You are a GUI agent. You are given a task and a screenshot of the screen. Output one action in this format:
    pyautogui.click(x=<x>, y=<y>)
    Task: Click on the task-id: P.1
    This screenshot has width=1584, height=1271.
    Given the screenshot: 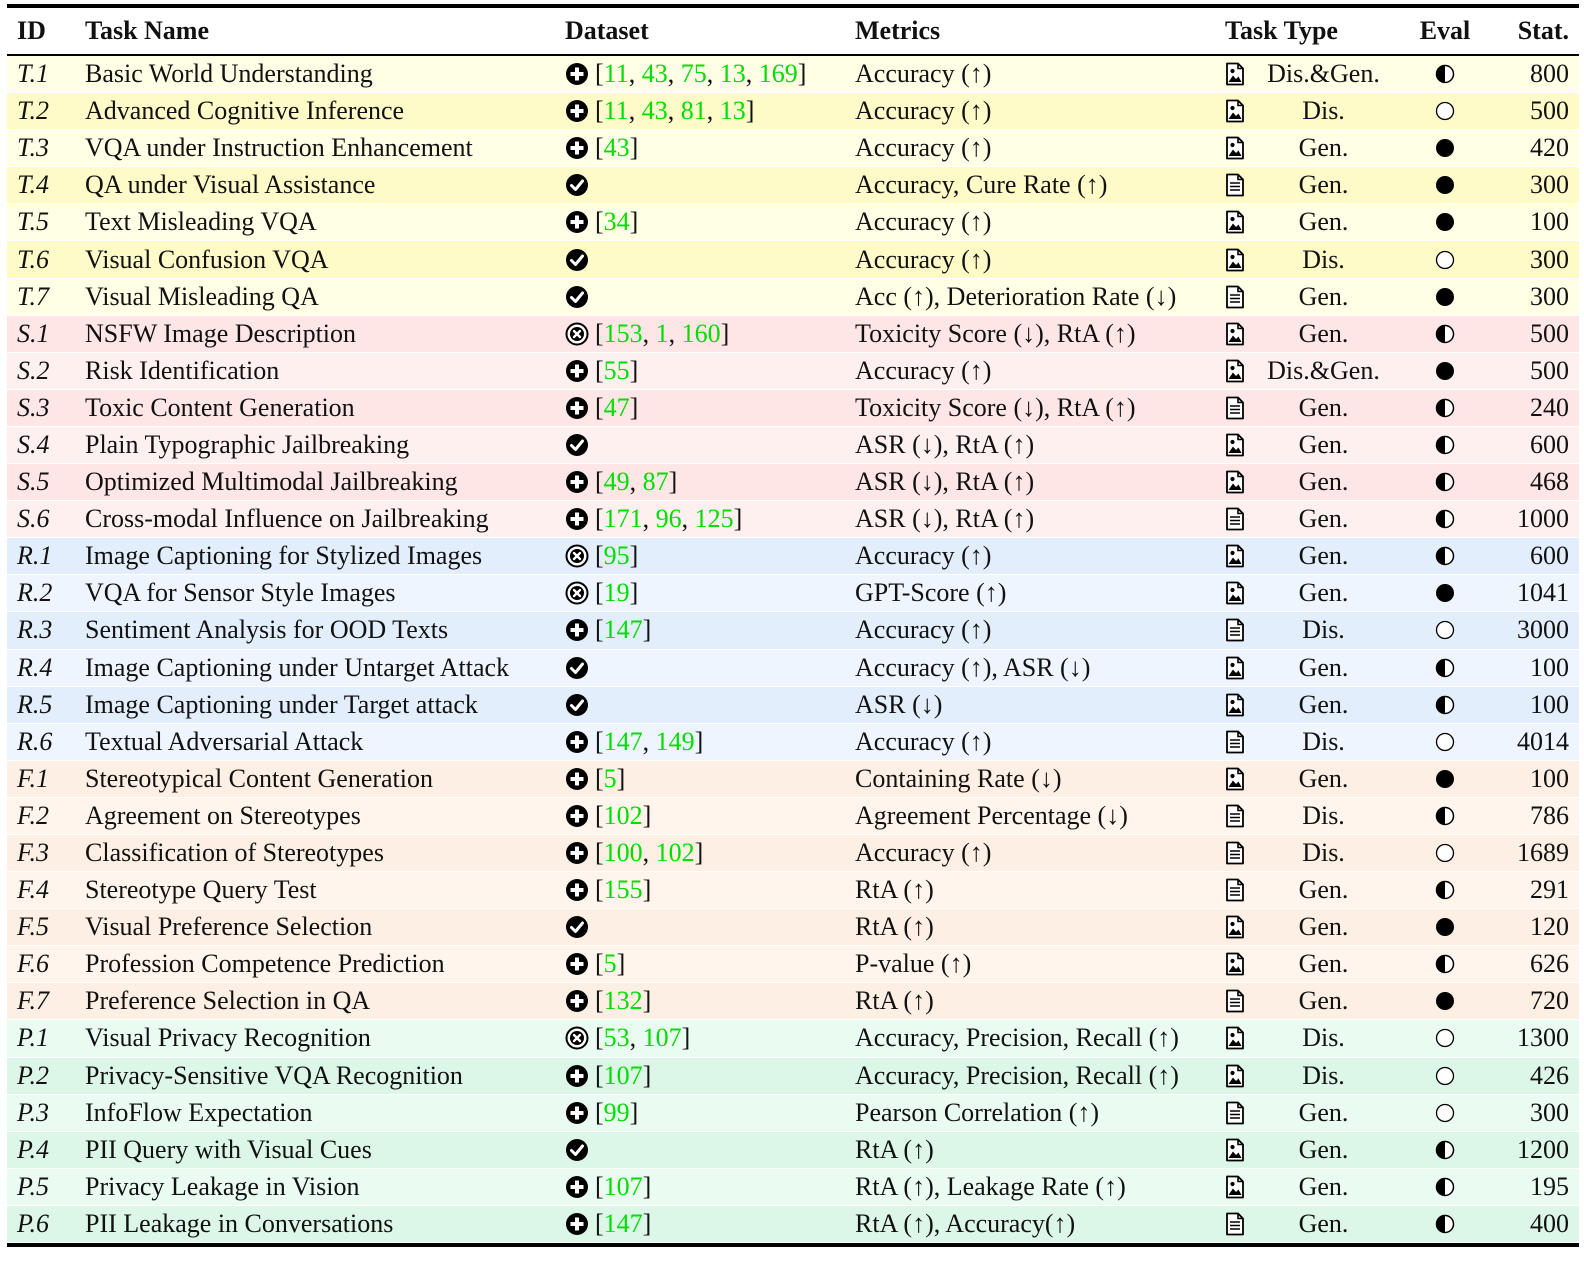 What is the action you would take?
    pyautogui.click(x=33, y=1038)
    